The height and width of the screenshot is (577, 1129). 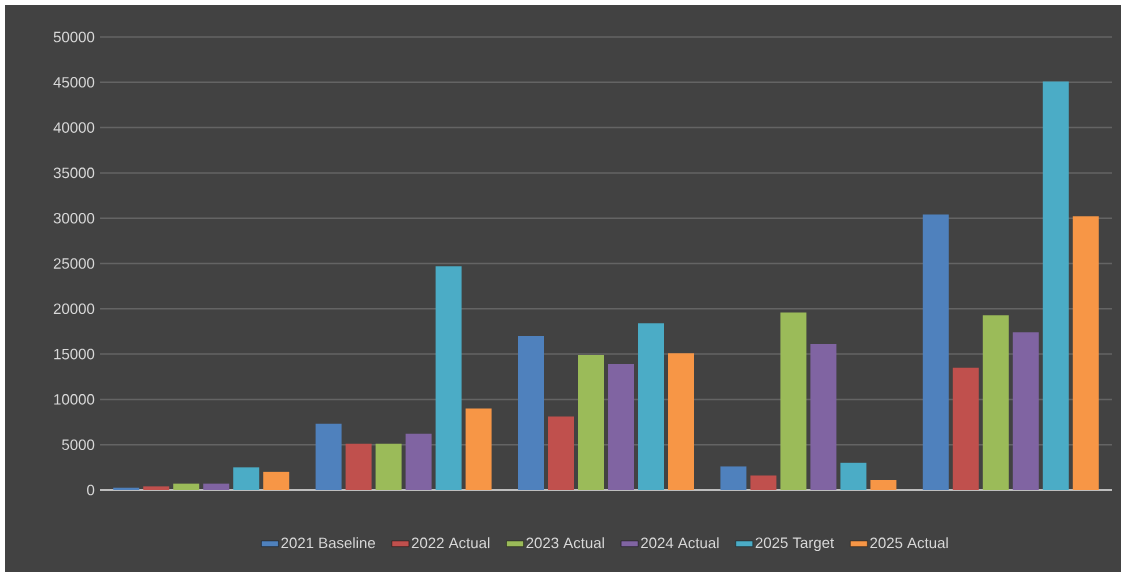 I want to click on y-tick-label: 45000, so click(x=74, y=82).